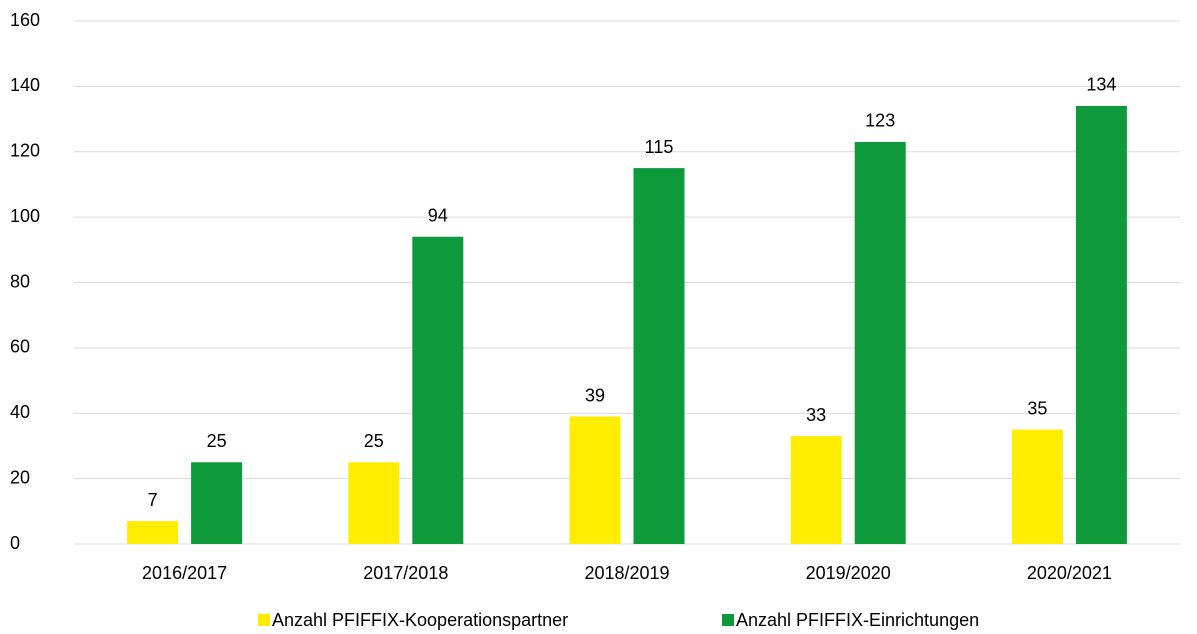  What do you see at coordinates (1037, 408) in the screenshot?
I see `data-label: 35` at bounding box center [1037, 408].